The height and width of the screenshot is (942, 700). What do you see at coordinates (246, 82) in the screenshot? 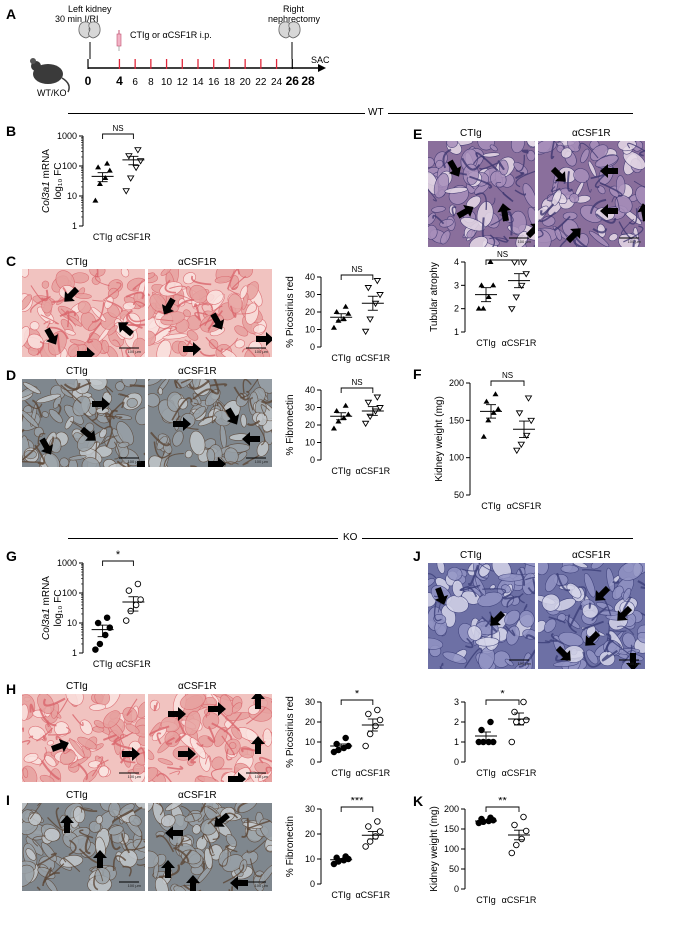
I see `timeline-day-label: 20` at bounding box center [246, 82].